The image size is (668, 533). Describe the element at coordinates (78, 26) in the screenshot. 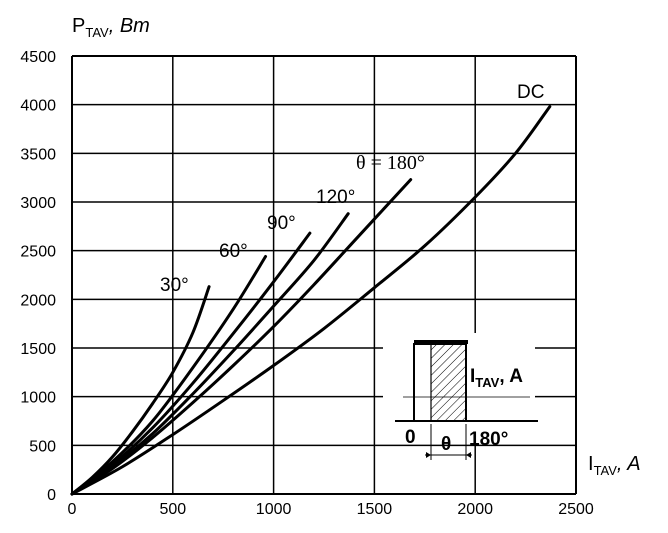

I see `y-axis-title-main: P` at that location.